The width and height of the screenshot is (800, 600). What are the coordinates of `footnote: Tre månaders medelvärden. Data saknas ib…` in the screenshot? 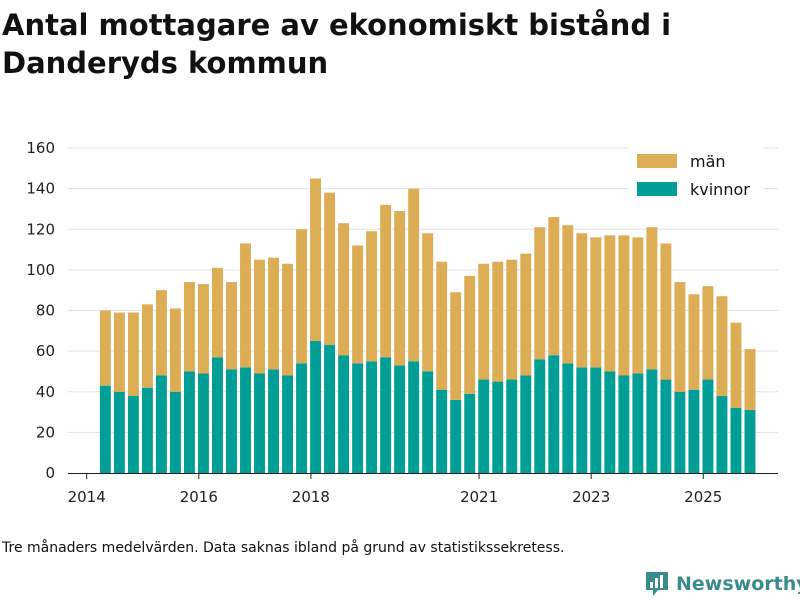 It's located at (283, 548).